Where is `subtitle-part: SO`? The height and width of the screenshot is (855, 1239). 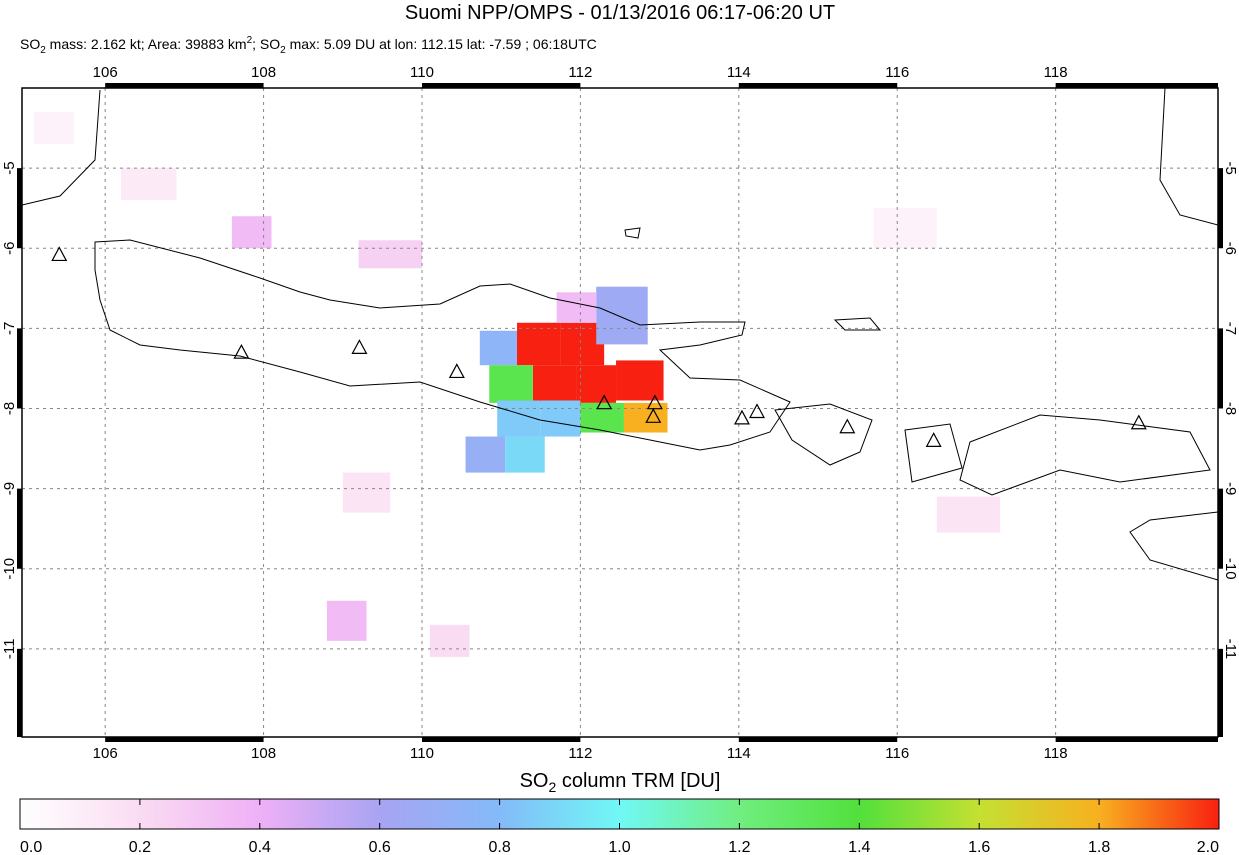
subtitle-part: SO is located at coordinates (30, 44).